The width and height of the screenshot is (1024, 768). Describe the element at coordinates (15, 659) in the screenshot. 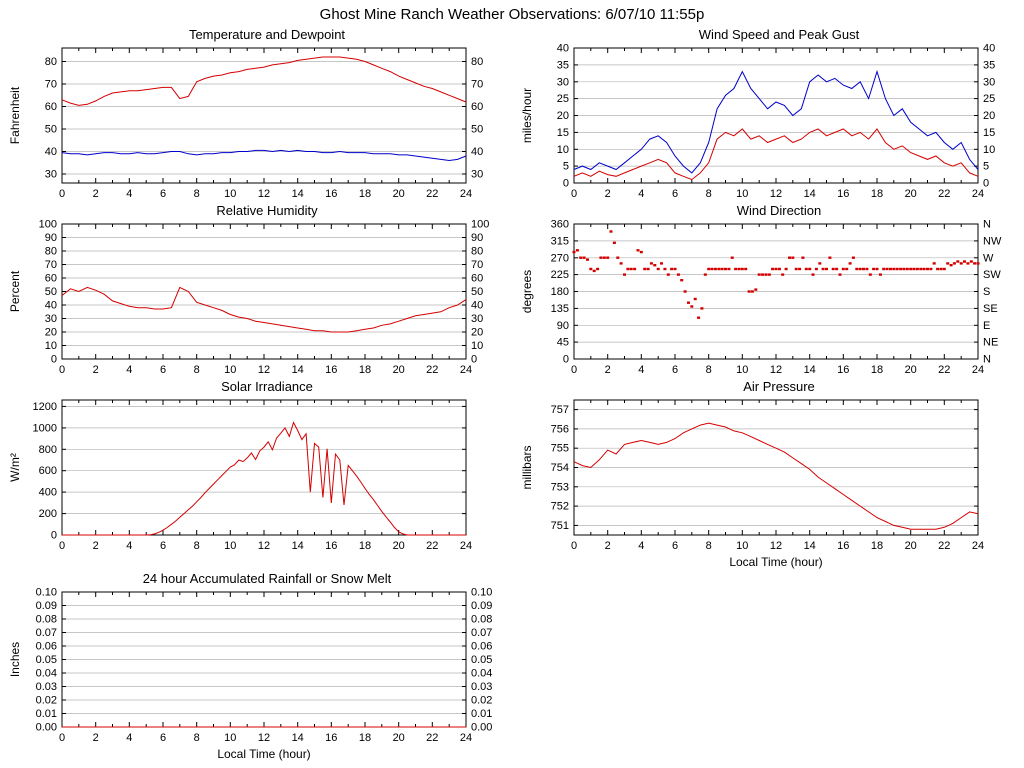

I see `svg-text: Inches` at that location.